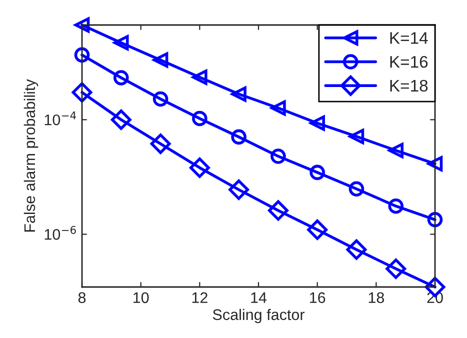 Image resolution: width=467 pixels, height=338 pixels. I want to click on x-tick-label: 10, so click(141, 298).